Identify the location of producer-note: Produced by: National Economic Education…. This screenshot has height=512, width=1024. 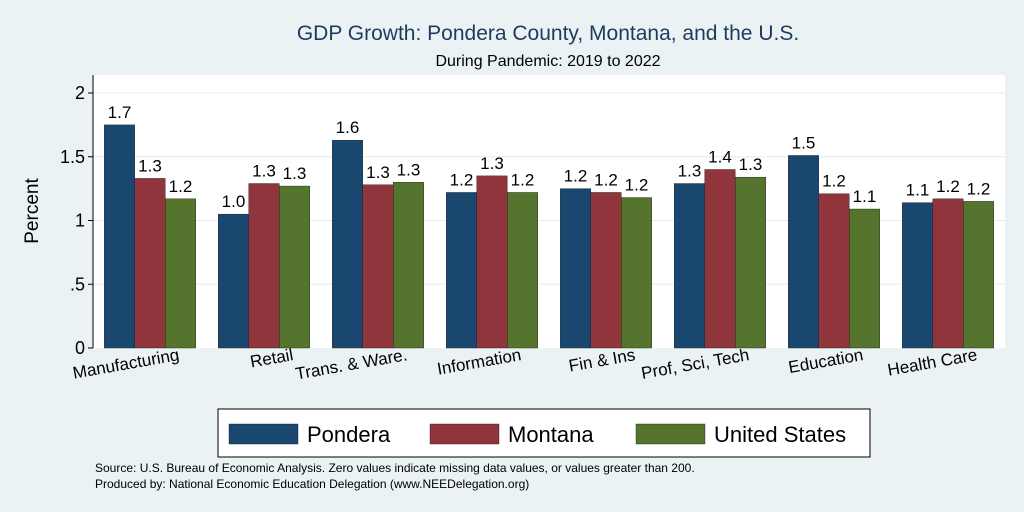
(312, 484).